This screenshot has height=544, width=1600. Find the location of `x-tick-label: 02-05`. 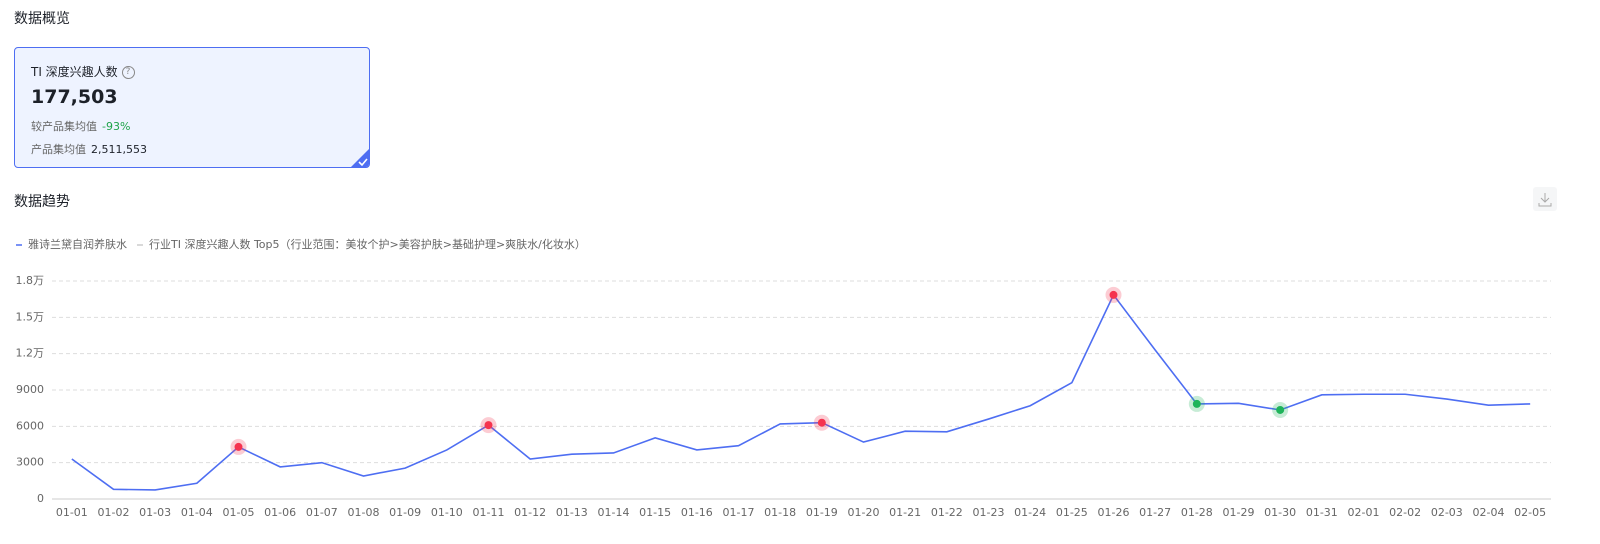

x-tick-label: 02-05 is located at coordinates (1530, 512).